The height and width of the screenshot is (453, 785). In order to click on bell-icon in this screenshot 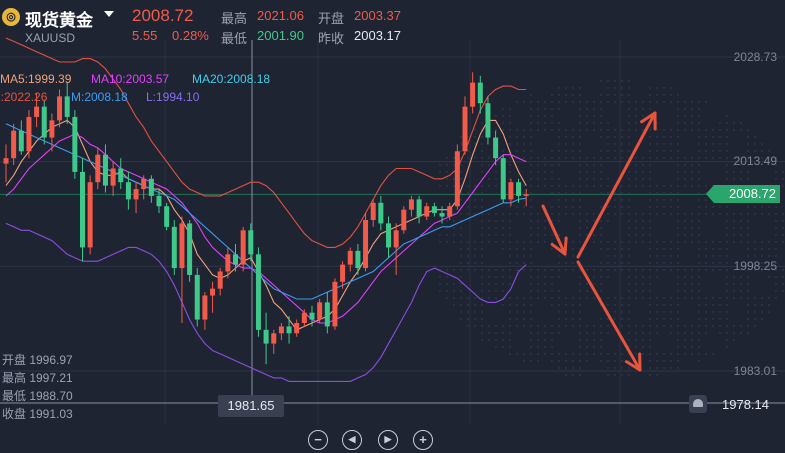, I will do `click(698, 404)`.